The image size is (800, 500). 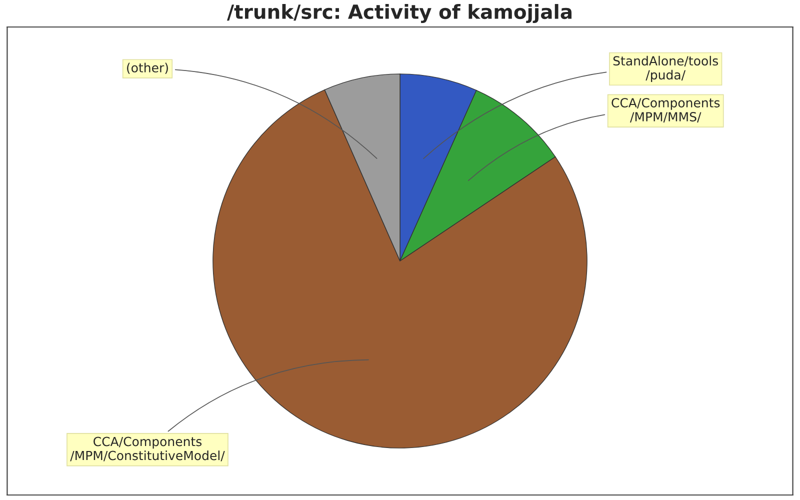 I want to click on slice-label: StandAlone/tools /puda/, so click(x=665, y=69).